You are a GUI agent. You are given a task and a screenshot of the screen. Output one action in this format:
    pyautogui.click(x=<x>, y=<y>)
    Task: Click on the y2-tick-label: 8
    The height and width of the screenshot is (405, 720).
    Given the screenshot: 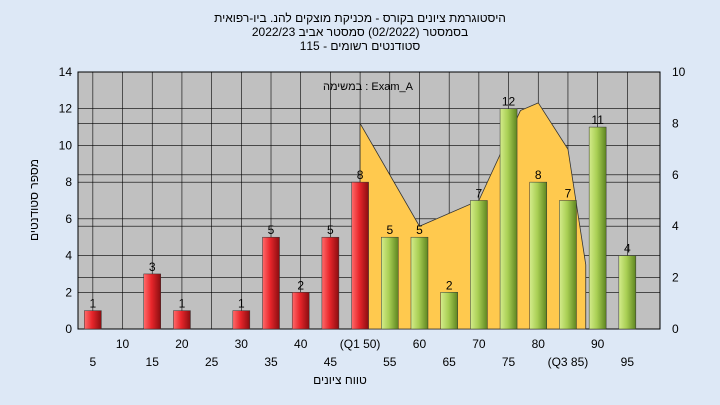 What is the action you would take?
    pyautogui.click(x=675, y=123)
    